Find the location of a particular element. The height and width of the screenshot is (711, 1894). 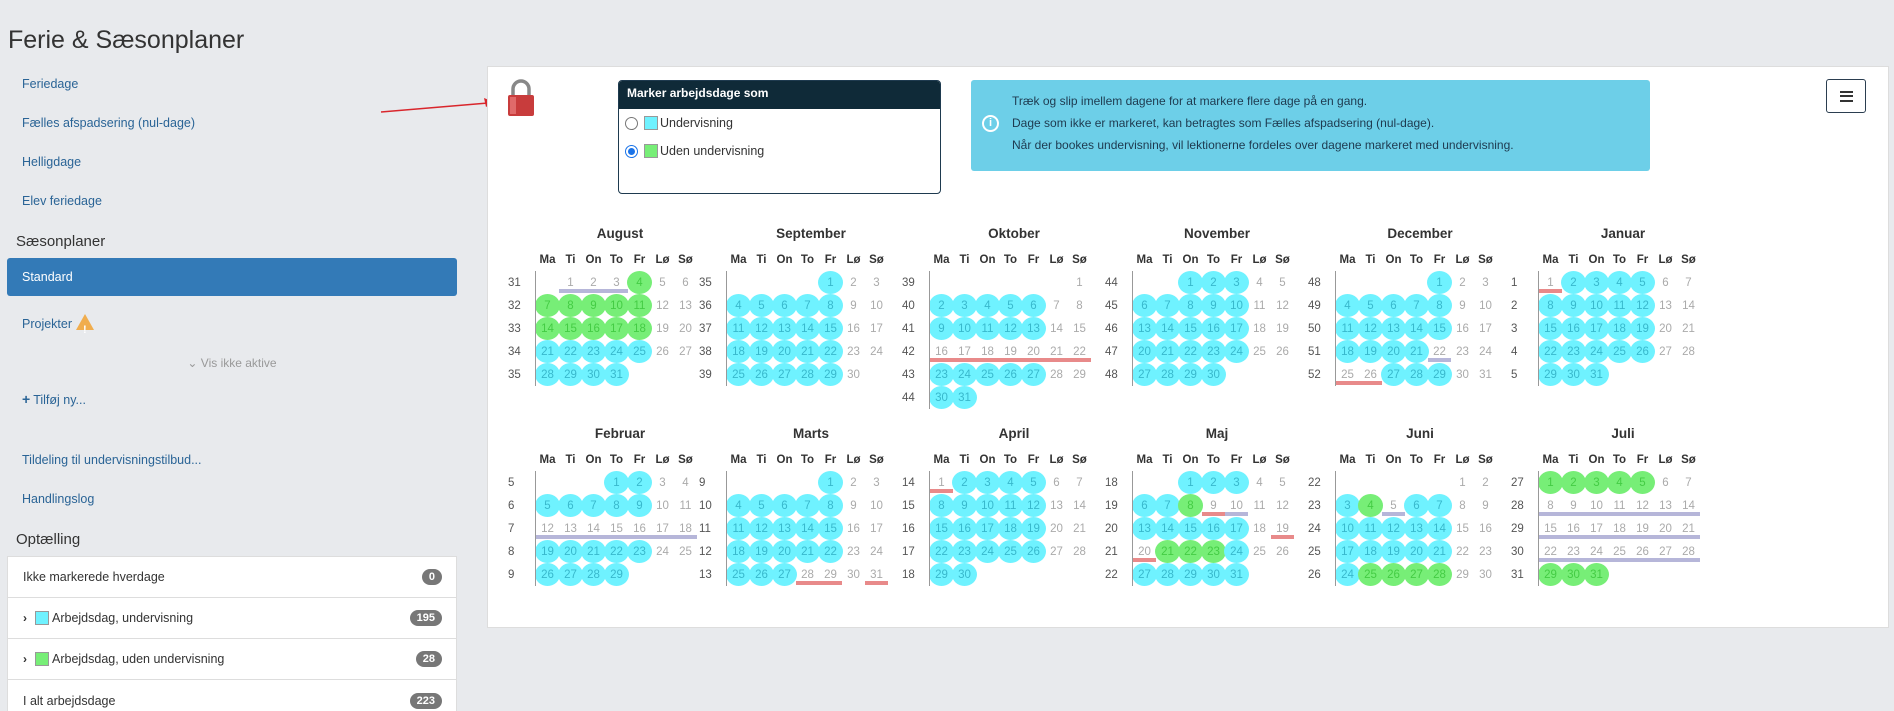

day-cell: 31 is located at coordinates (1485, 374).